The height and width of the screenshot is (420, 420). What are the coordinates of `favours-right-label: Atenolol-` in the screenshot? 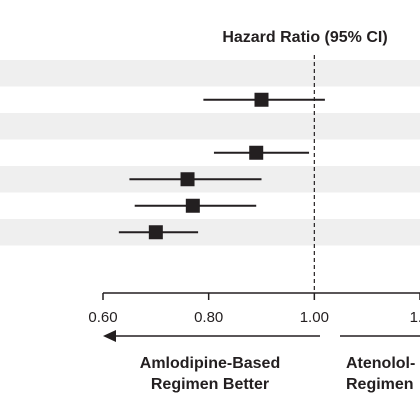 It's located at (380, 363).